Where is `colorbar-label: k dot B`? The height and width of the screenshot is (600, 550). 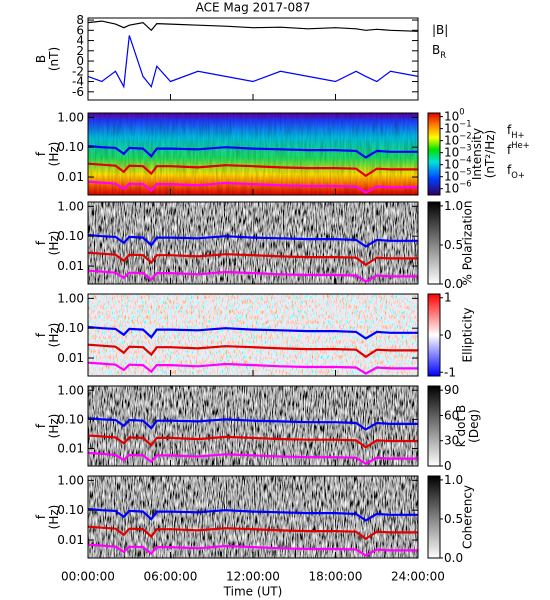
colorbar-label: k dot B is located at coordinates (461, 426).